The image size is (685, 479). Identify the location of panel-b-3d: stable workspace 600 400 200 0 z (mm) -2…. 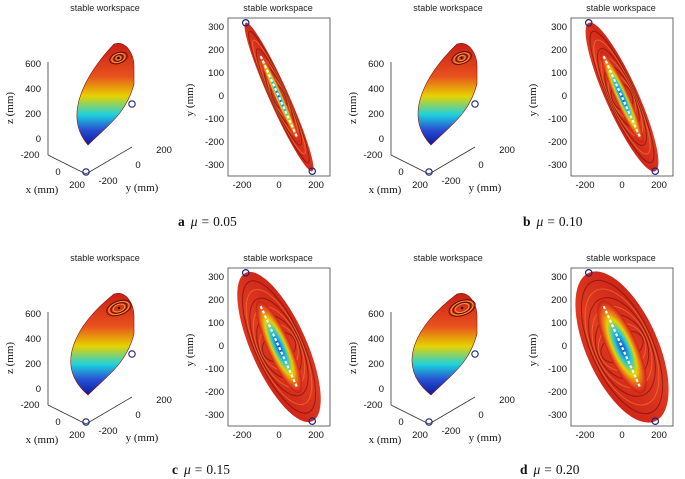
(431, 99).